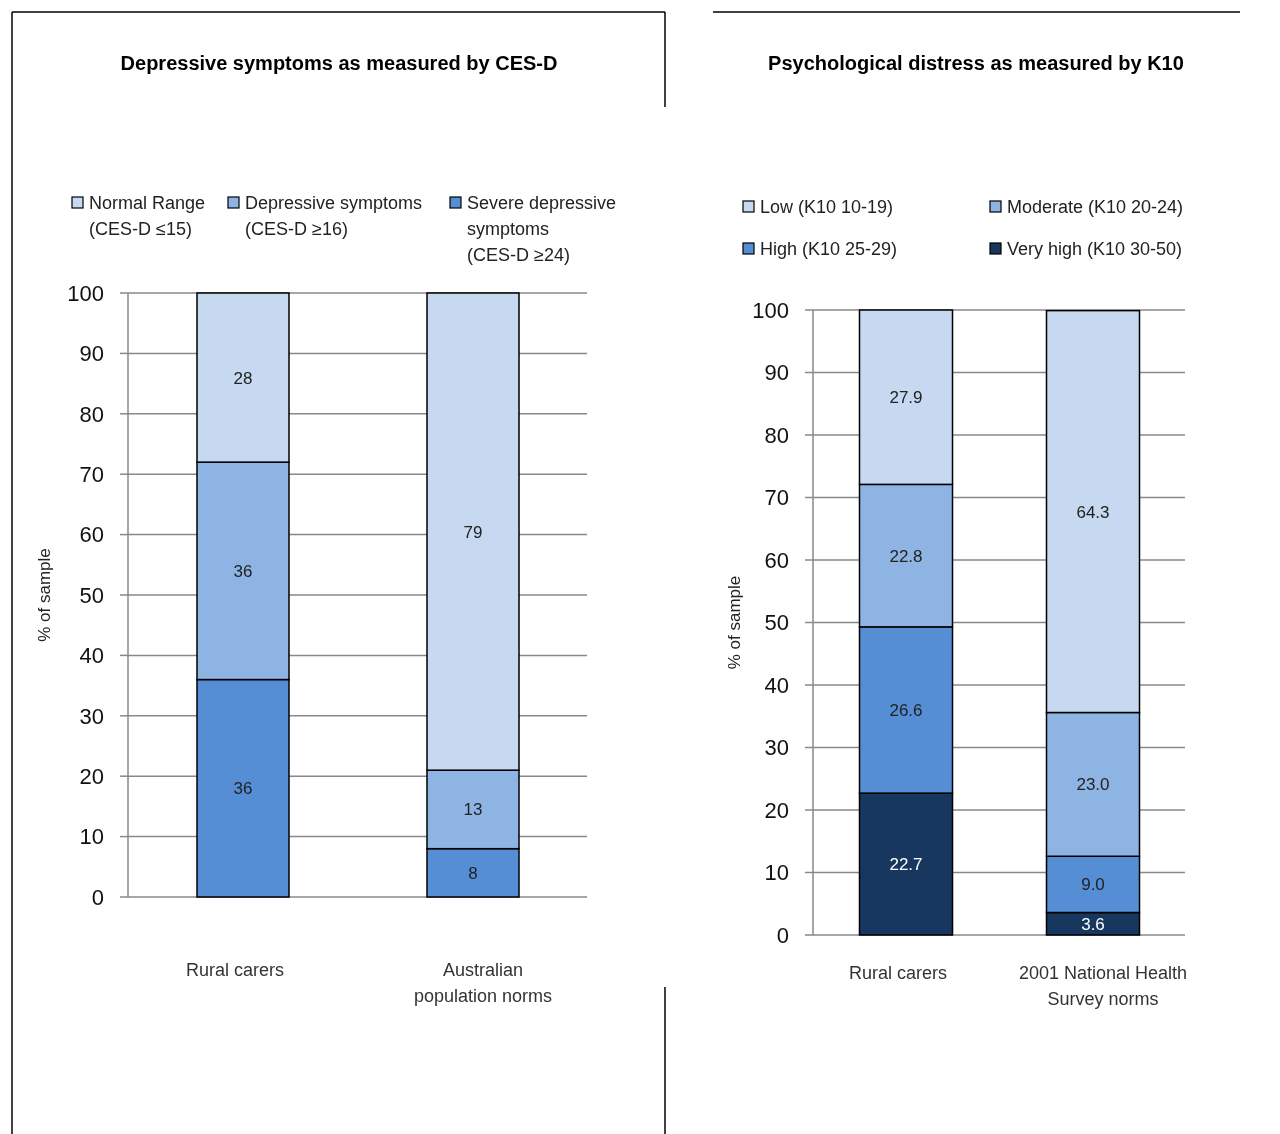 The height and width of the screenshot is (1134, 1280). Describe the element at coordinates (906, 710) in the screenshot. I see `data-label: 26.6` at that location.